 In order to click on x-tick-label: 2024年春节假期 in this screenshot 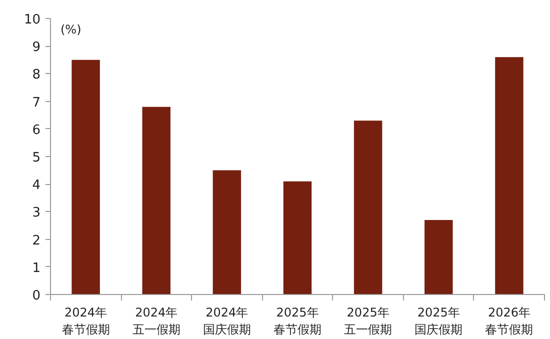, I will do `click(86, 321)`.